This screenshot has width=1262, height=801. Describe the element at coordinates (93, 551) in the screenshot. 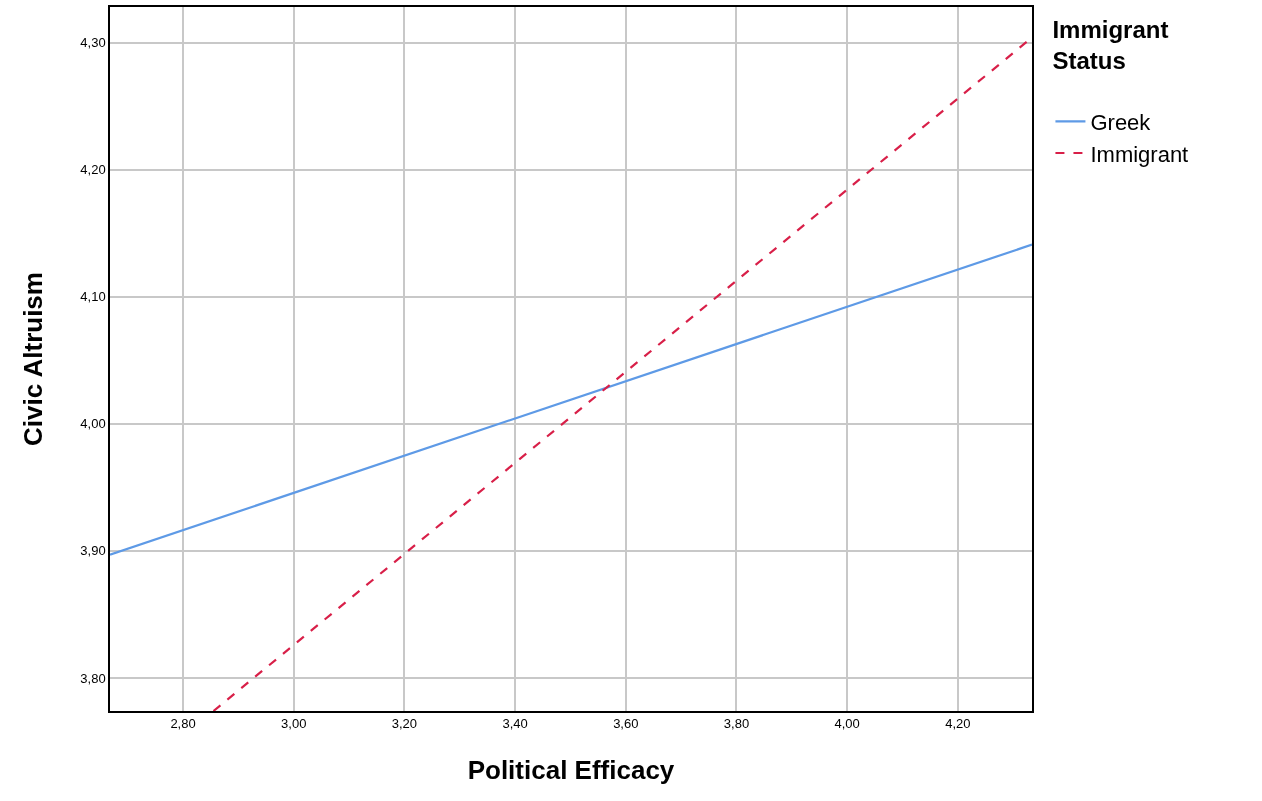

I see `y-tick-label: 3,90` at that location.